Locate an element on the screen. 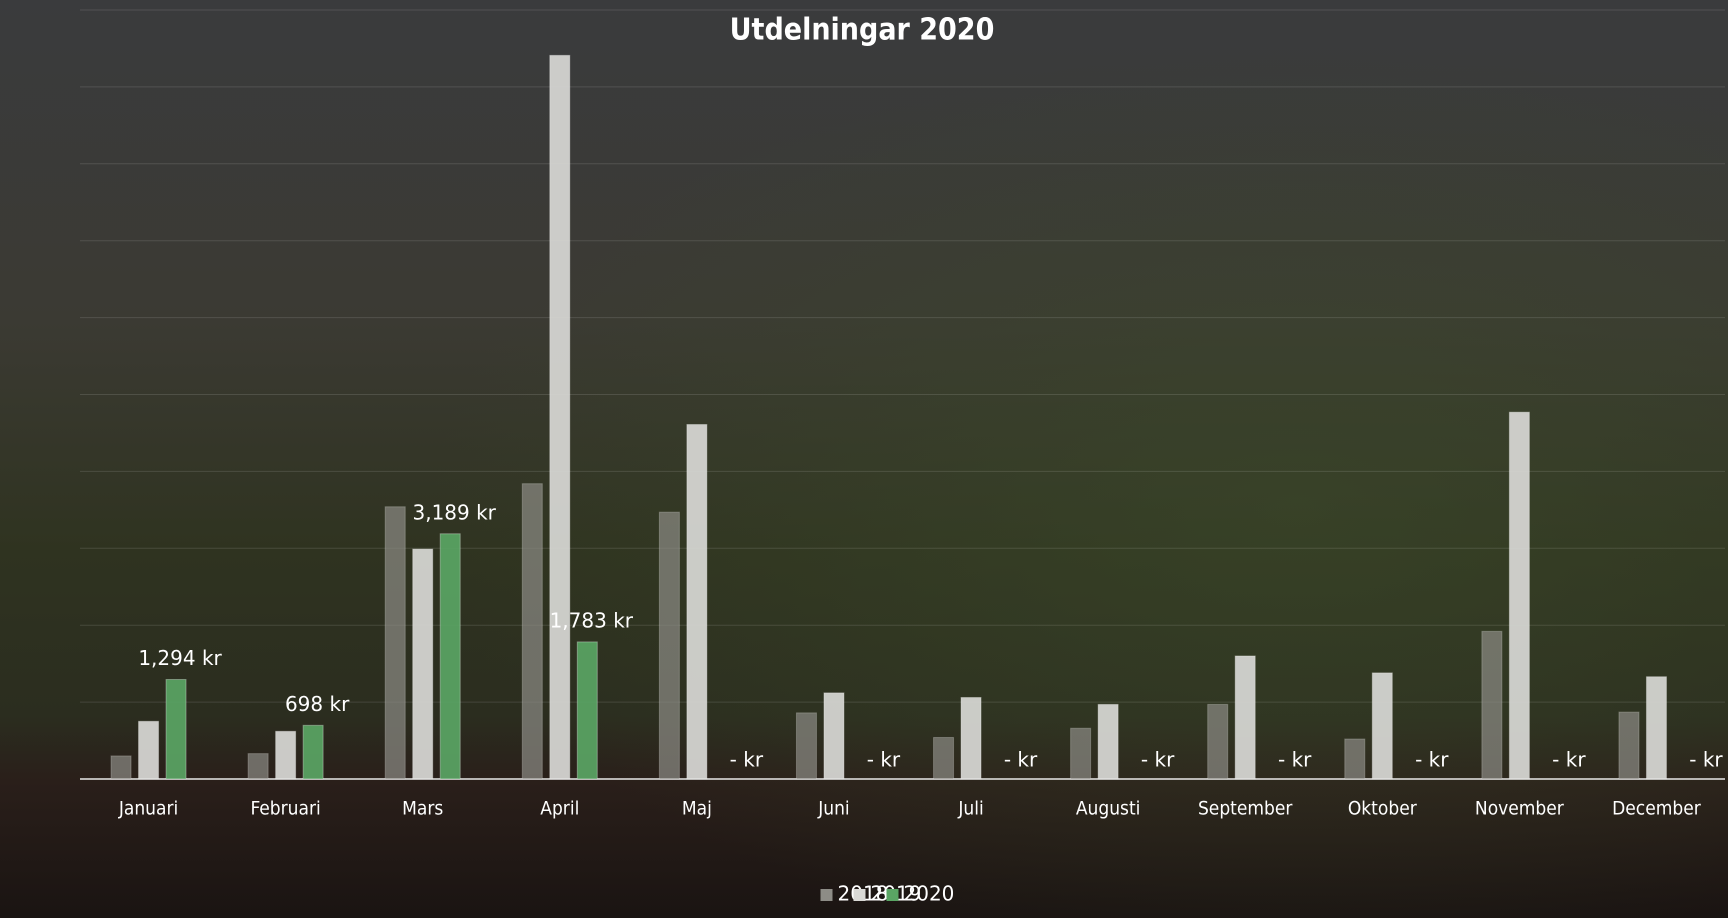 This screenshot has height=918, width=1728. data-label: 1,783 kr is located at coordinates (592, 620).